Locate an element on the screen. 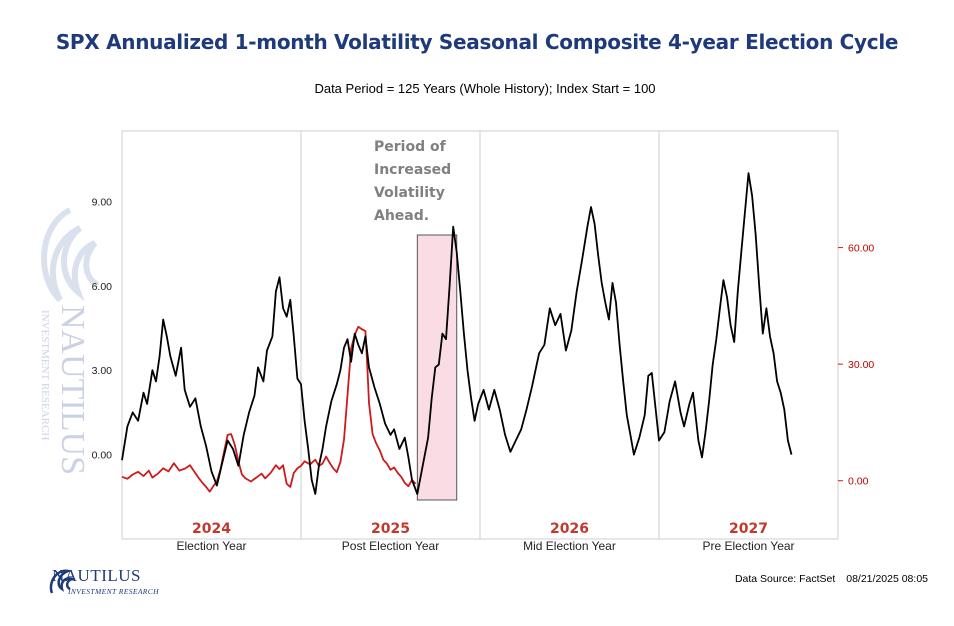 The width and height of the screenshot is (954, 626). watermark-tagline: INVESTMENT RESEARCH is located at coordinates (45, 375).